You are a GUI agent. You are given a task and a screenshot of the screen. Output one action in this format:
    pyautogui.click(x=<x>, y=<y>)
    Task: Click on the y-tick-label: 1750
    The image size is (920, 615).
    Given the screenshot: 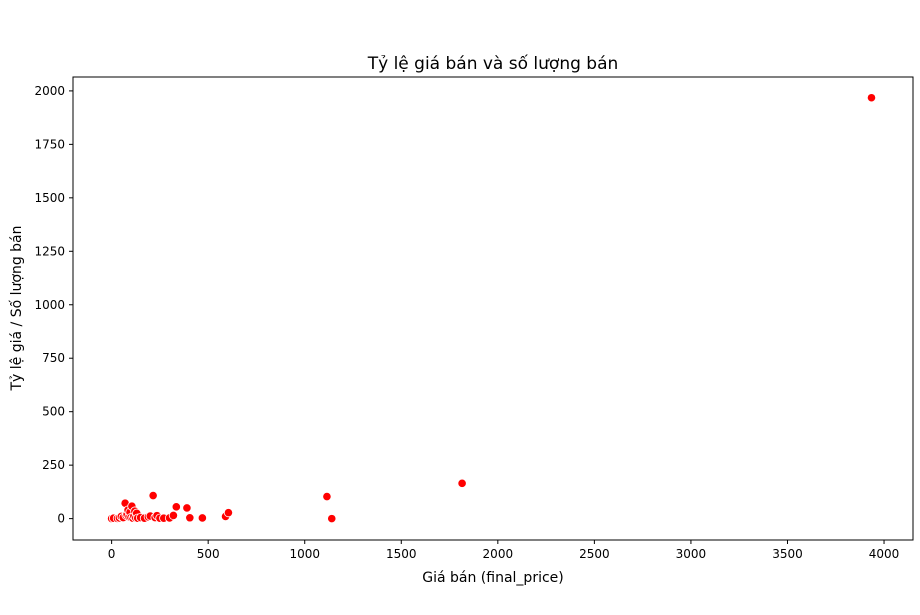 What is the action you would take?
    pyautogui.click(x=49, y=144)
    